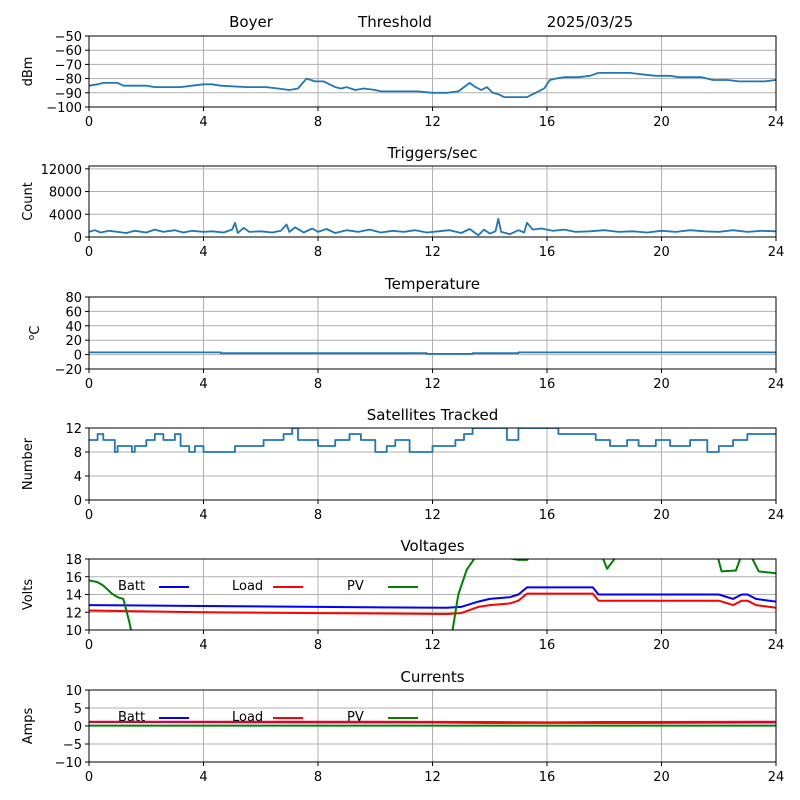 The width and height of the screenshot is (800, 800). Describe the element at coordinates (432, 546) in the screenshot. I see `subplot-title: Voltages` at that location.